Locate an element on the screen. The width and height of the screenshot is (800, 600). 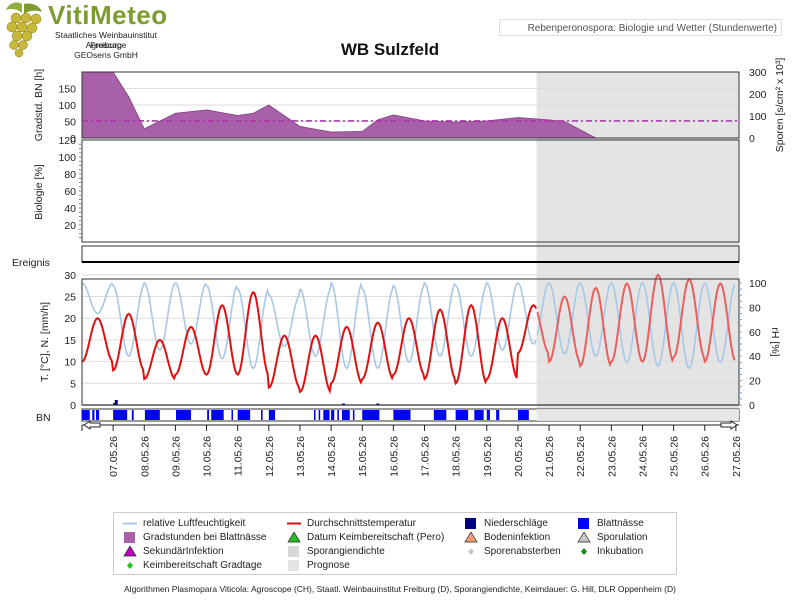
legend-label: Datum Keimbereitschaft (Pero) is located at coordinates (376, 538).